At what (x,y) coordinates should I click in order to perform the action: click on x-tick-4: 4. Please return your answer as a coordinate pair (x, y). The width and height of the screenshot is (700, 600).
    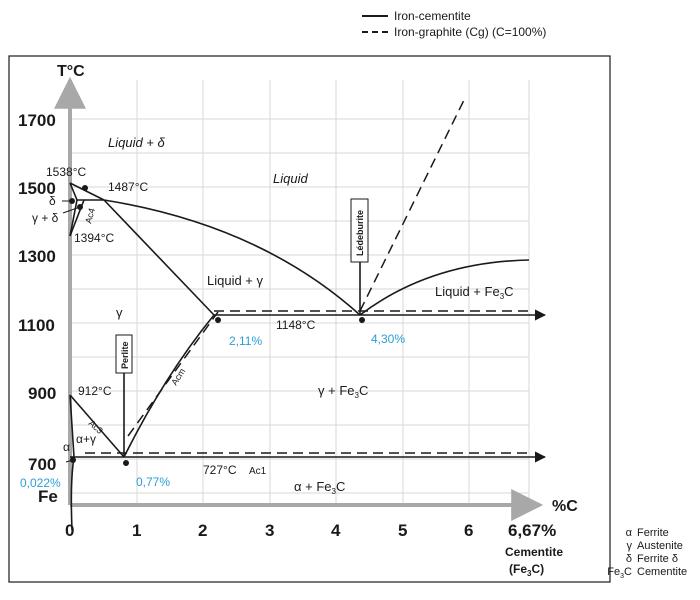
    Looking at the image, I should click on (336, 530).